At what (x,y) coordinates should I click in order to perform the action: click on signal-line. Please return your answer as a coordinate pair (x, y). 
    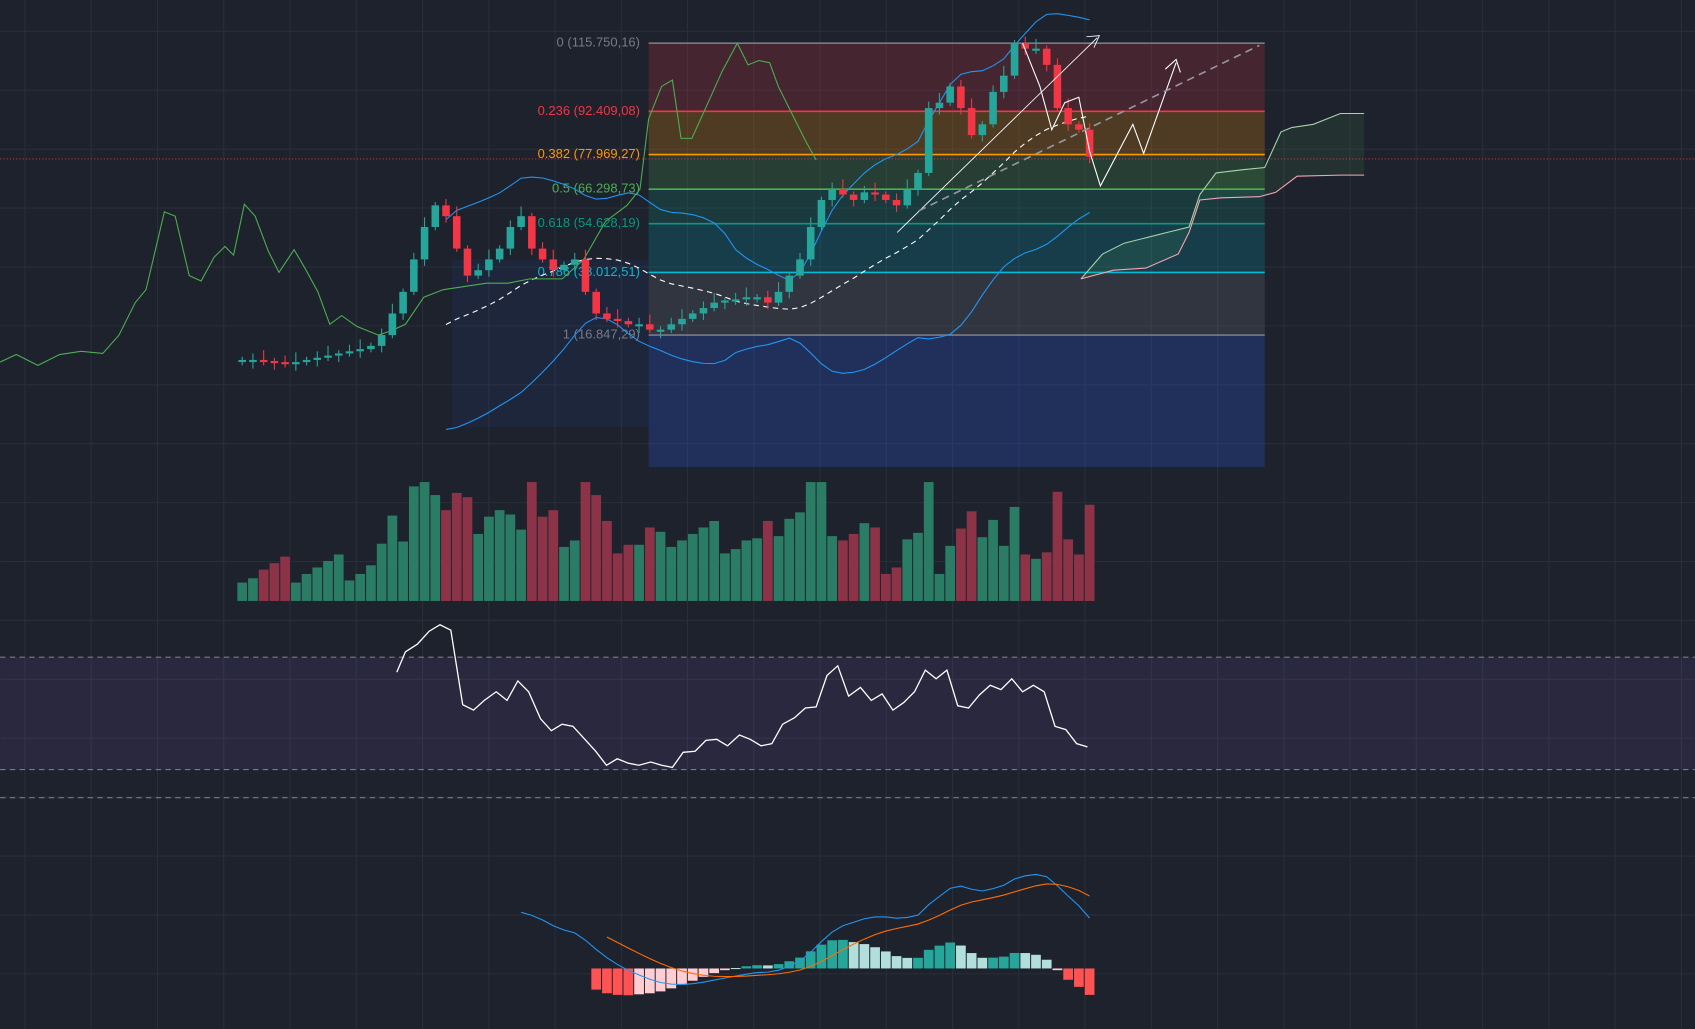
    Looking at the image, I should click on (848, 930).